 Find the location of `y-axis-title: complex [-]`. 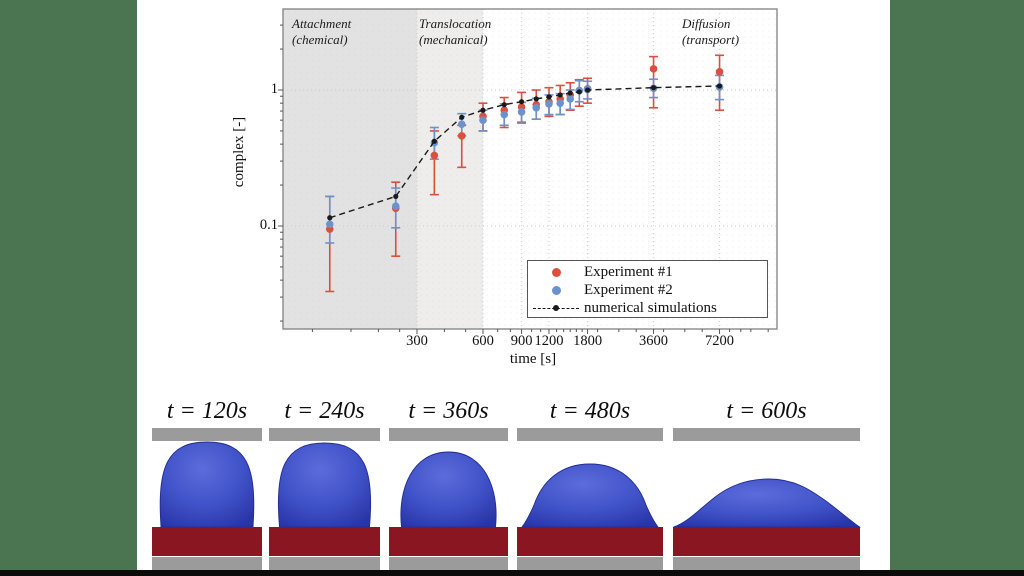

y-axis-title: complex [-] is located at coordinates (239, 152).